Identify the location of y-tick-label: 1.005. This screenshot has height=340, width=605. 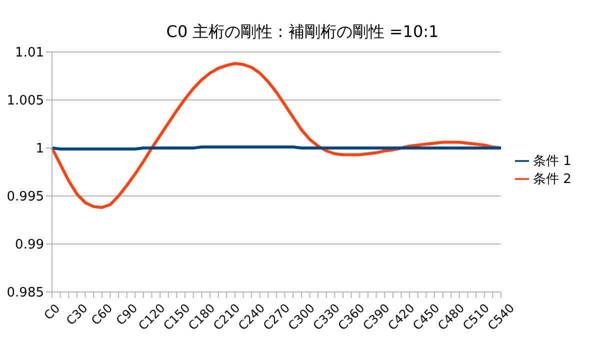
(25, 101).